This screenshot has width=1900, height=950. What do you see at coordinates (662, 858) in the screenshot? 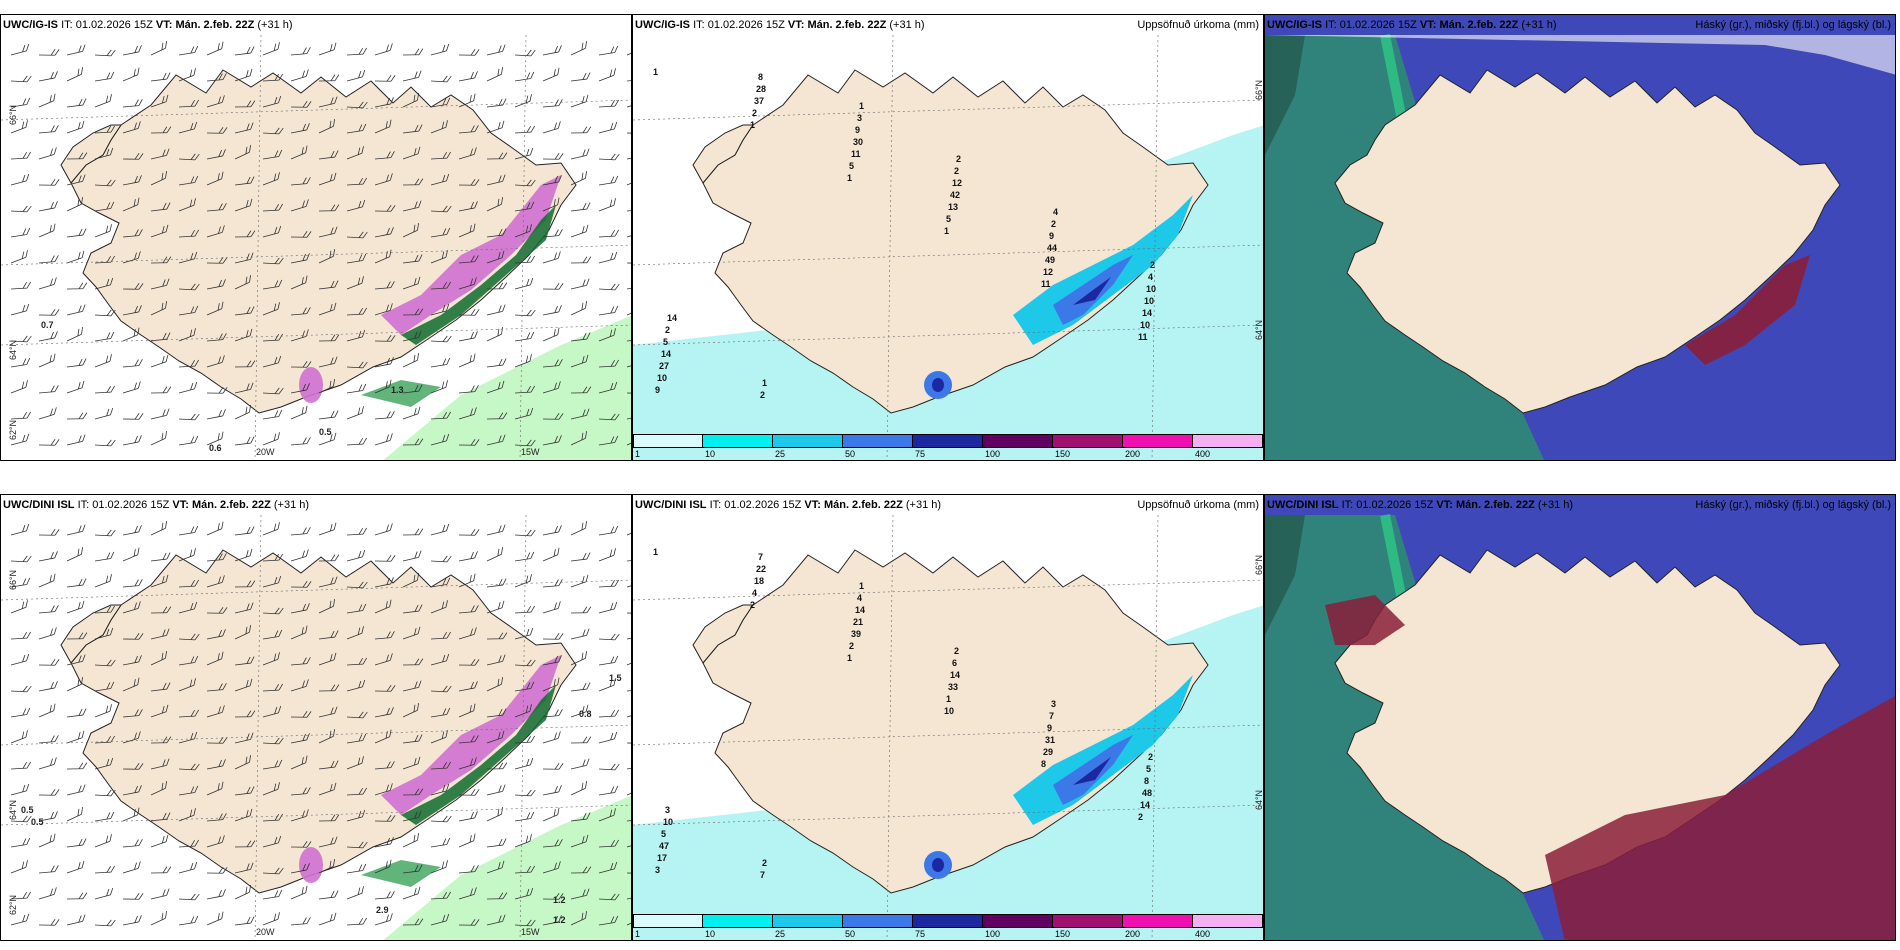
I see `precip-value: 17` at bounding box center [662, 858].